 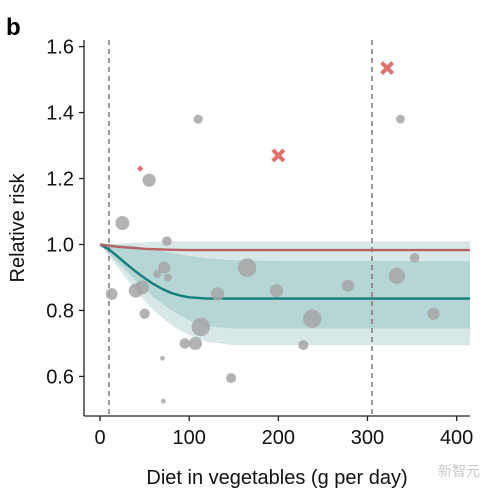 I want to click on y-axis-title: Relative risk, so click(x=18, y=228).